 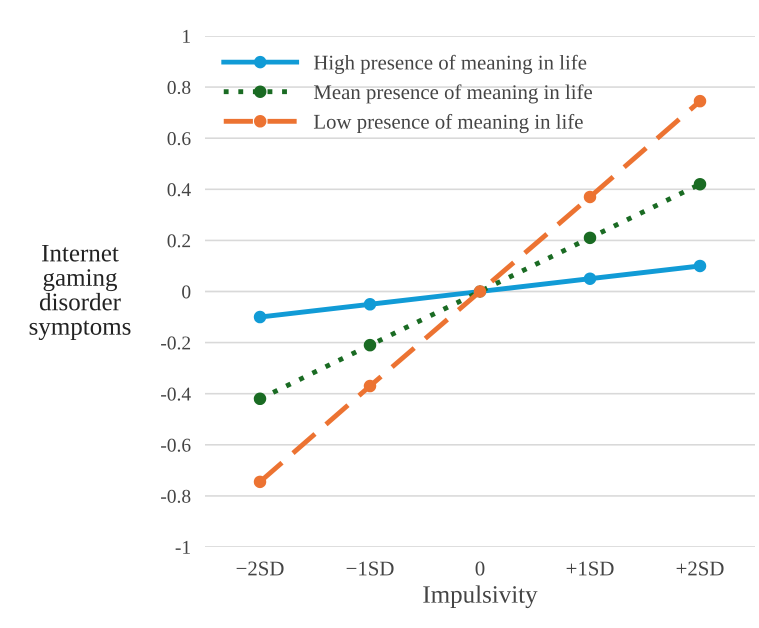 What do you see at coordinates (175, 343) in the screenshot?
I see `y-tick-label: -0.2` at bounding box center [175, 343].